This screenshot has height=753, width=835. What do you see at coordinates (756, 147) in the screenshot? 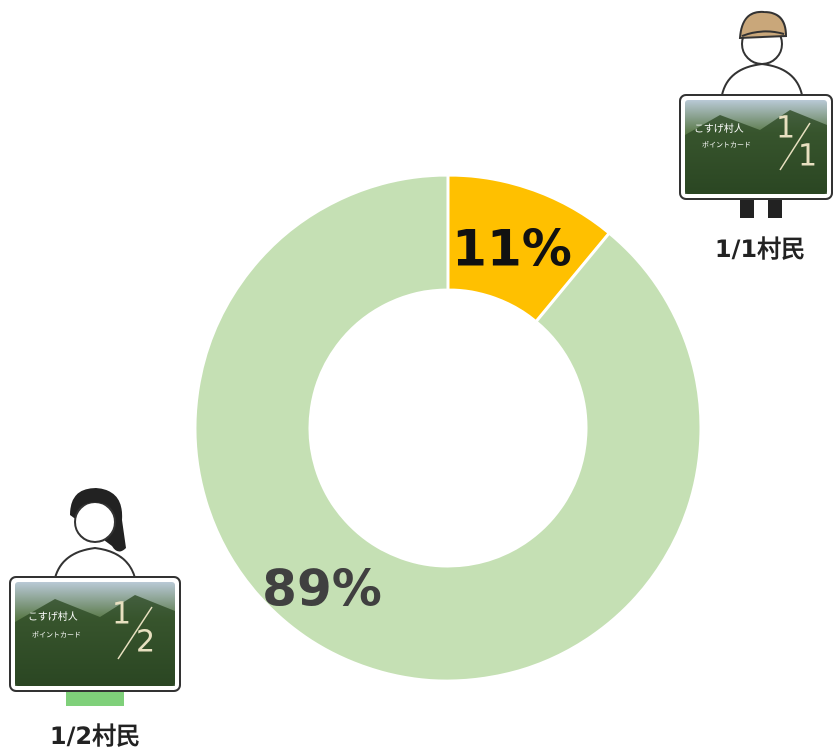
I see `card: こすげ村人 ポイントカード 1 1` at bounding box center [756, 147].